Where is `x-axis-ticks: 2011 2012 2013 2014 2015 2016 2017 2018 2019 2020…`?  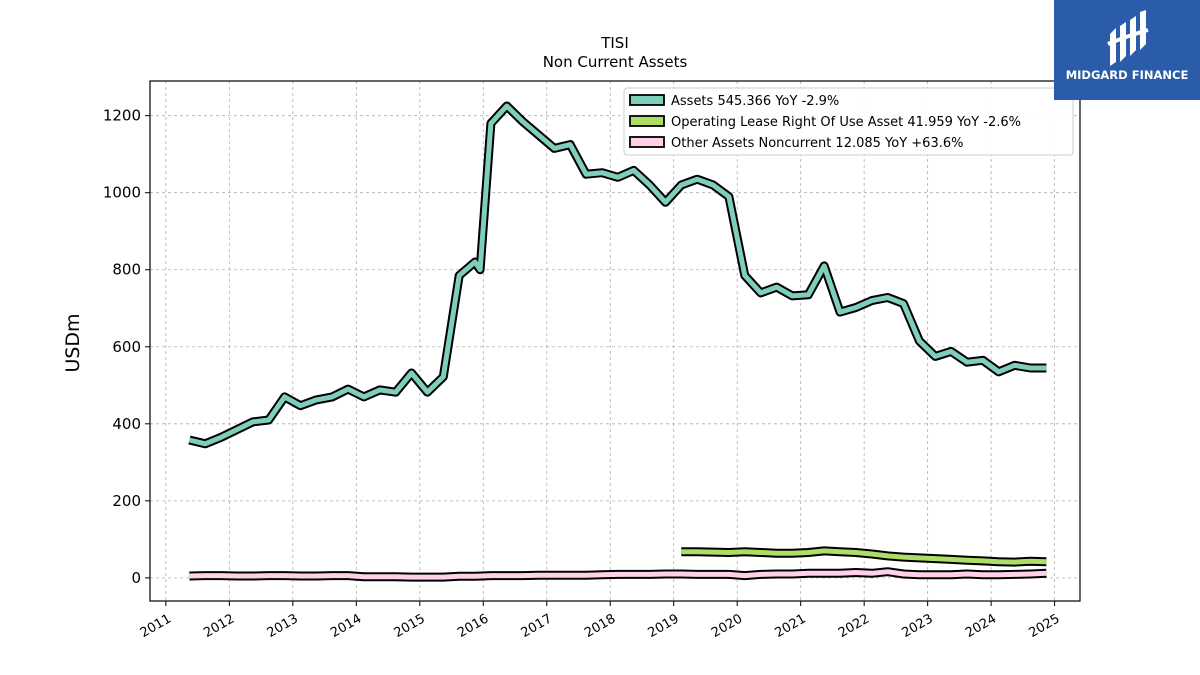 x-axis-ticks: 2011 2012 2013 2014 2015 2016 2017 2018 2019 2020… is located at coordinates (600, 621).